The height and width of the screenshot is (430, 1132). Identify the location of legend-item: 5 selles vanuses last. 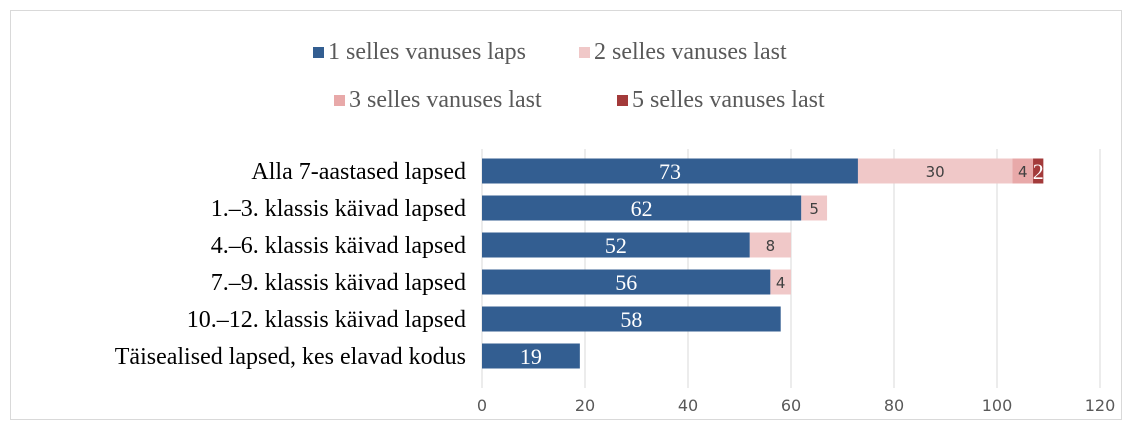
(721, 100).